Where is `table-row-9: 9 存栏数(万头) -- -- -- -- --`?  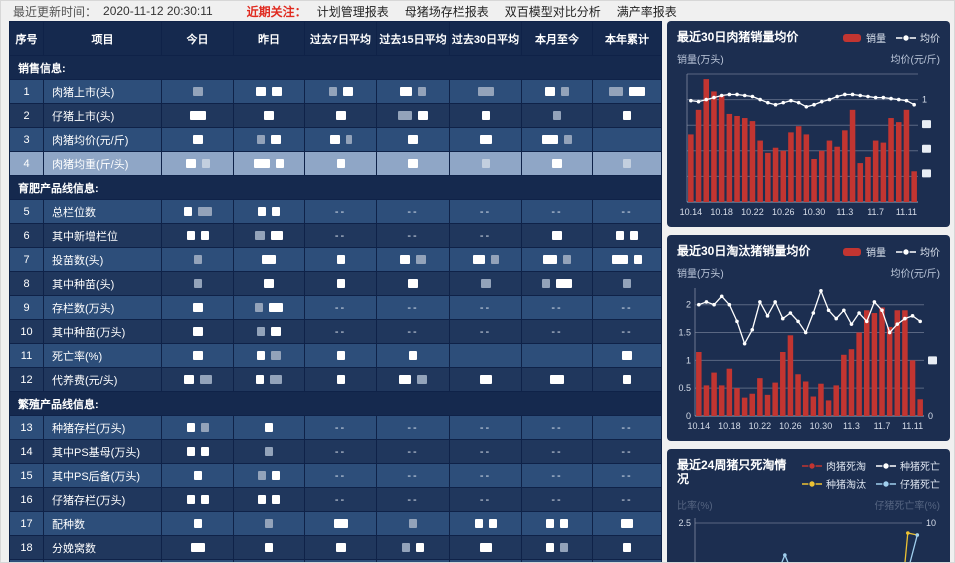
table-row-9: 9 存栏数(万头) -- -- -- -- -- is located at coordinates (335, 307).